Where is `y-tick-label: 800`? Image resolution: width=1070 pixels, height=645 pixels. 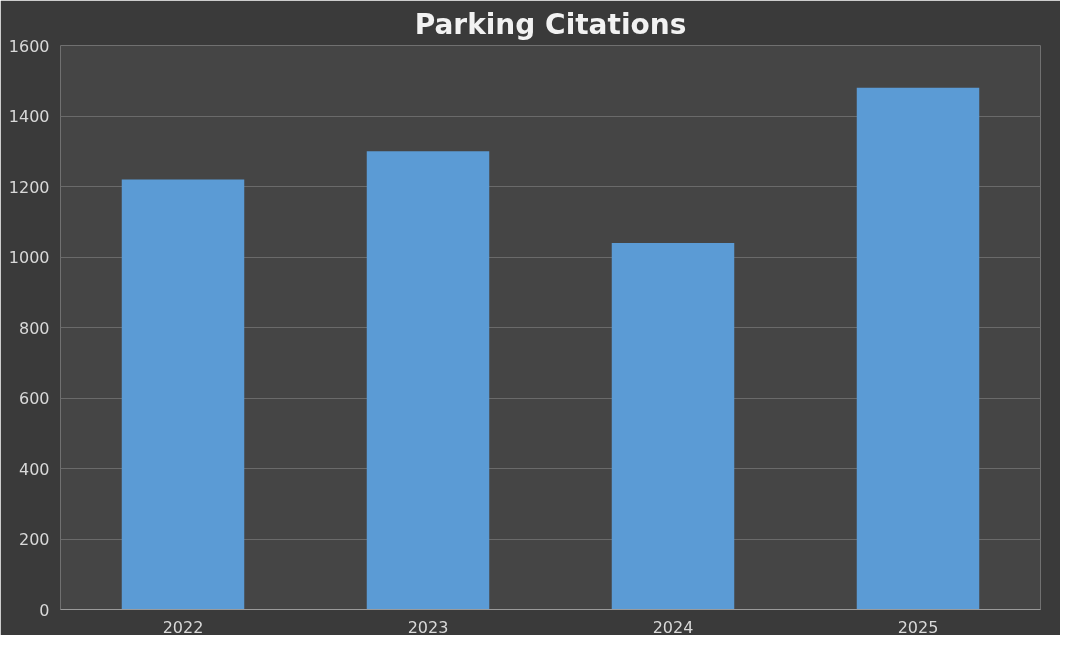
y-tick-label: 800 is located at coordinates (34, 328).